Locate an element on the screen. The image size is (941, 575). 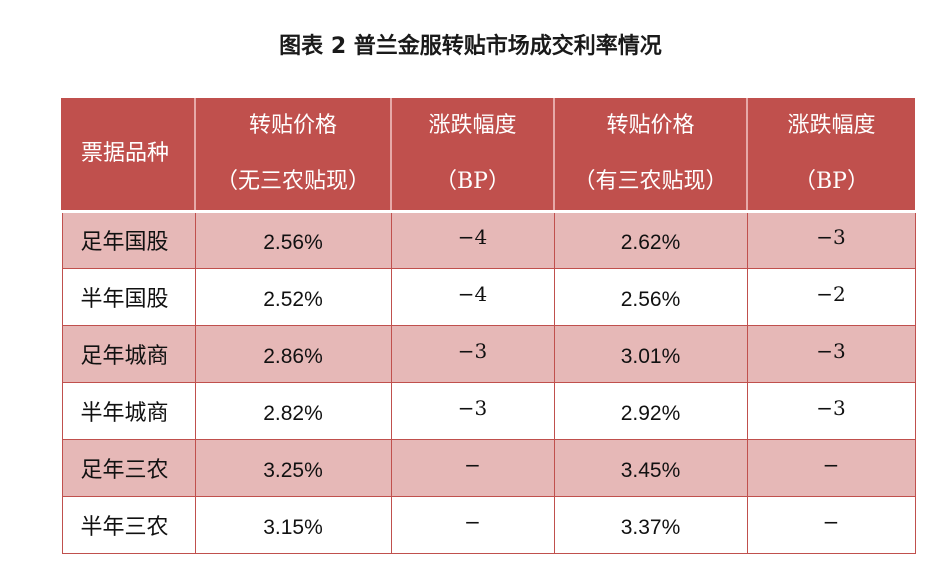
header-bill-type-label: 票据品种 is located at coordinates (125, 153).